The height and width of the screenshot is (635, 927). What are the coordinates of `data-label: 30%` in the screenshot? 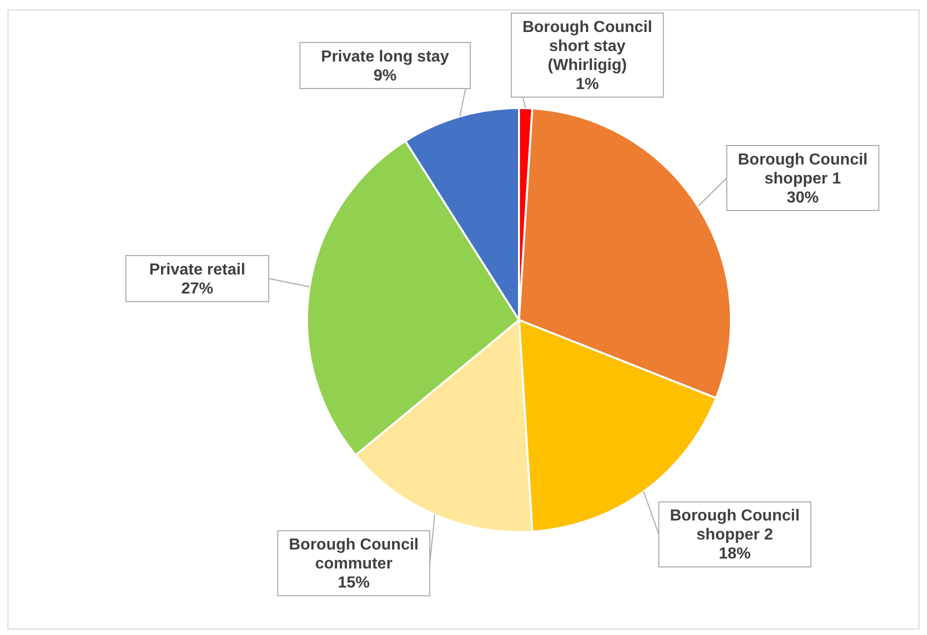 It's located at (802, 197).